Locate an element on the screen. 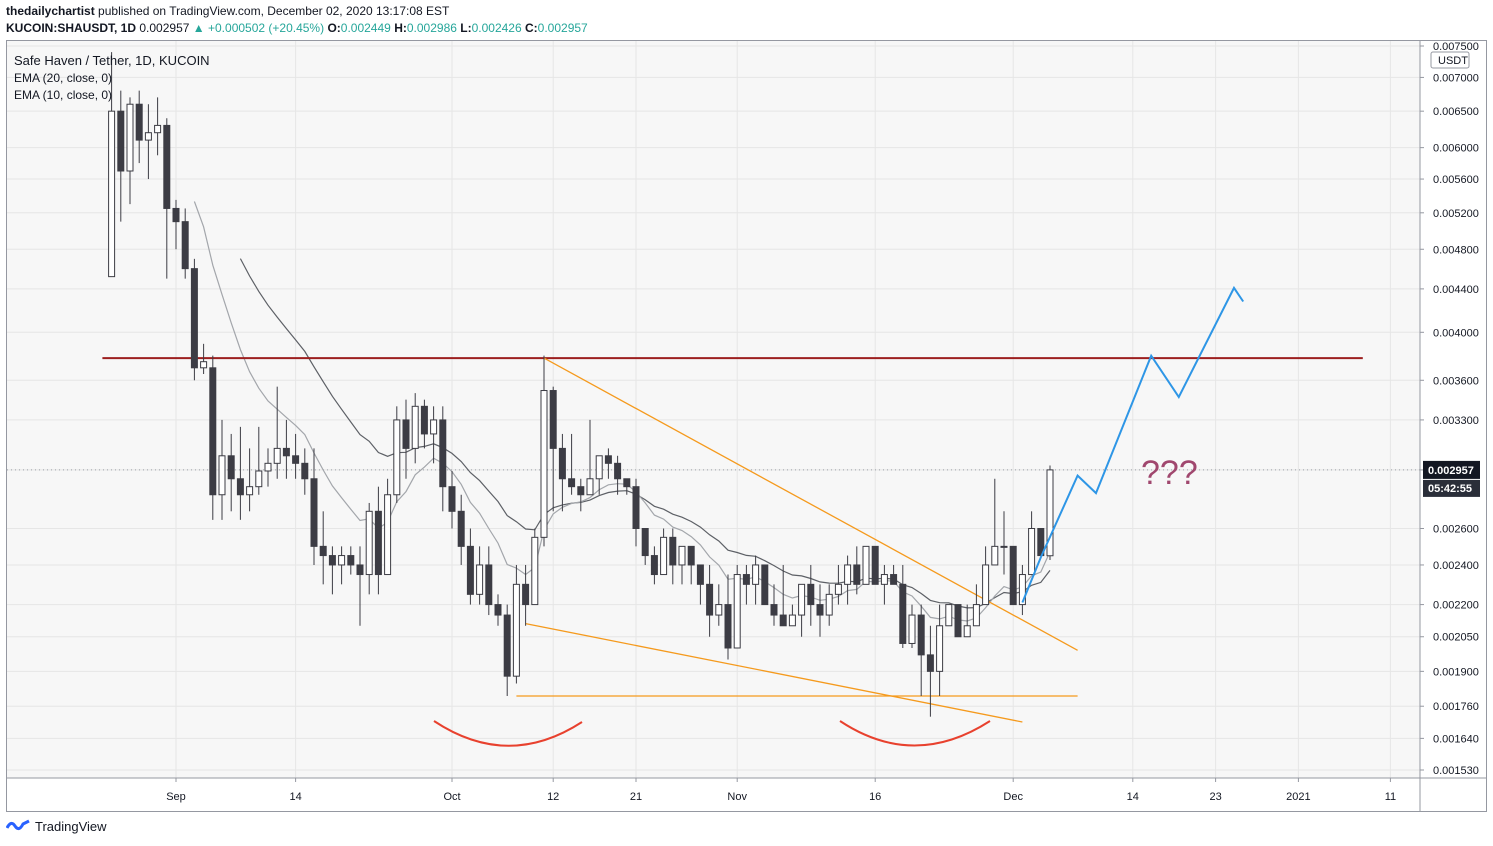  time-axis: Sep 14 Oct 12 21 Nov 16 Dec 14 23 2021 11 is located at coordinates (781, 790).